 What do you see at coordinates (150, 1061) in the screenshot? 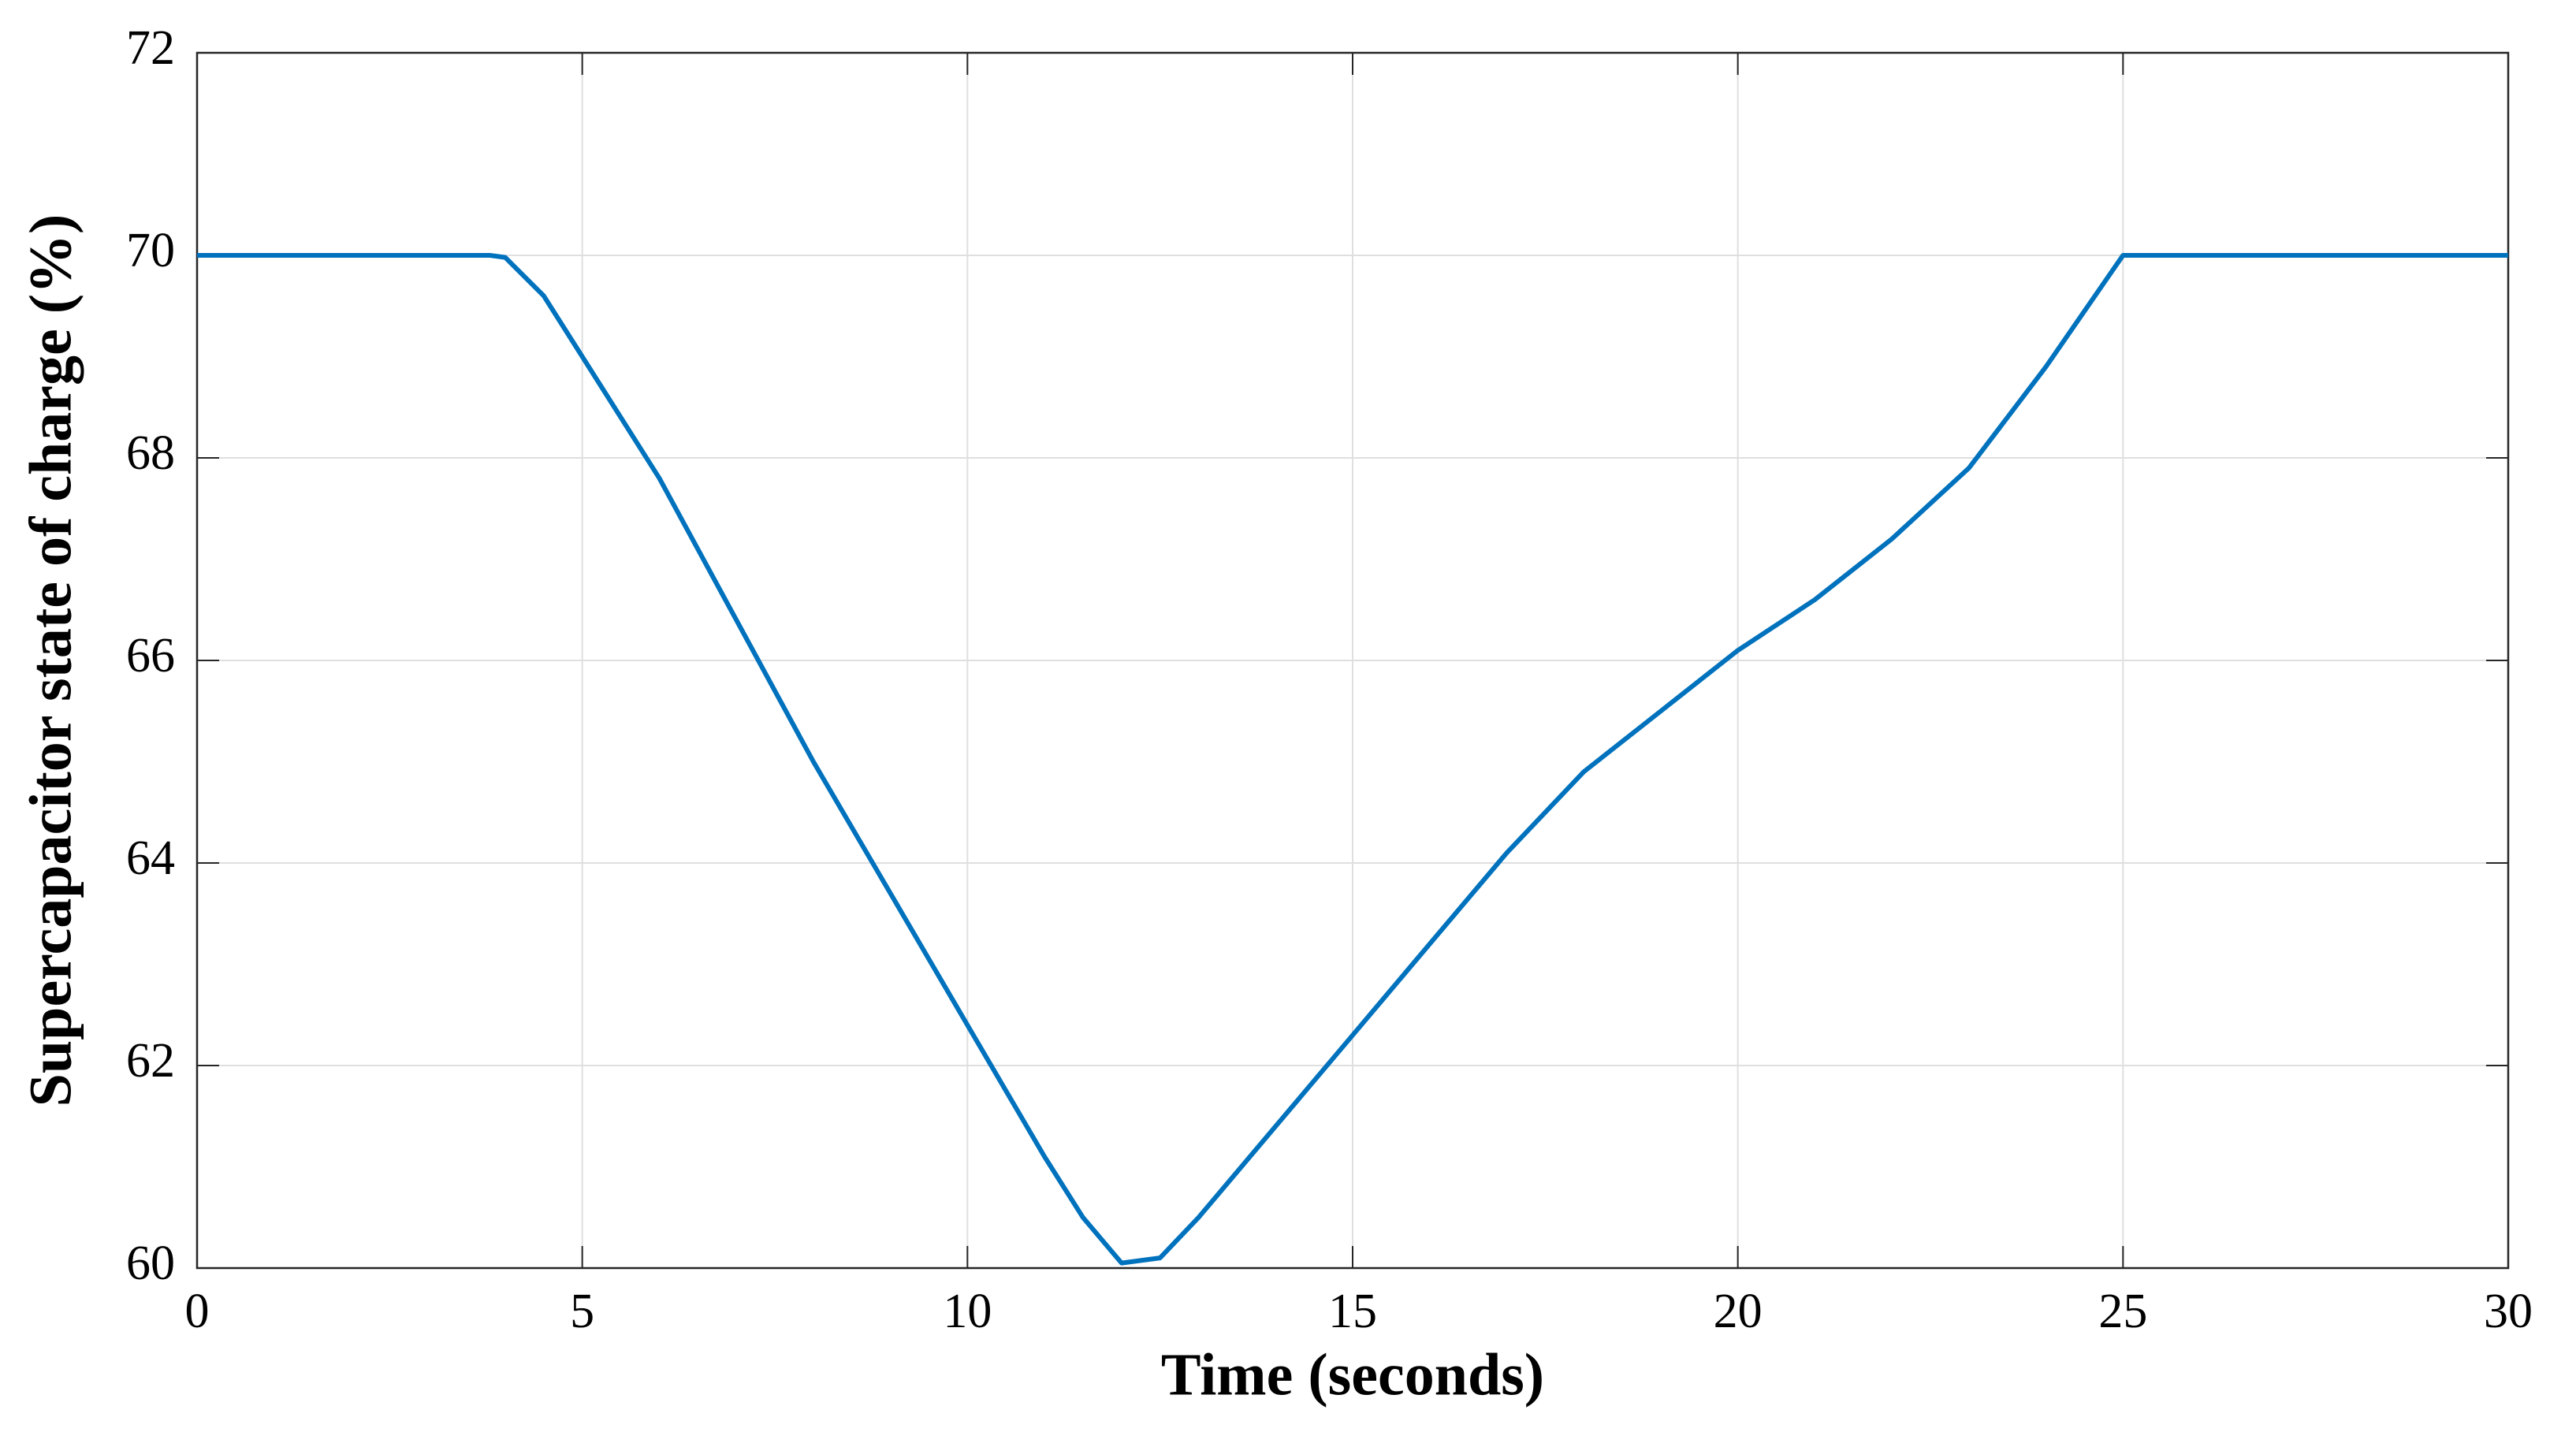
I see `y-tick-label: 62` at bounding box center [150, 1061].